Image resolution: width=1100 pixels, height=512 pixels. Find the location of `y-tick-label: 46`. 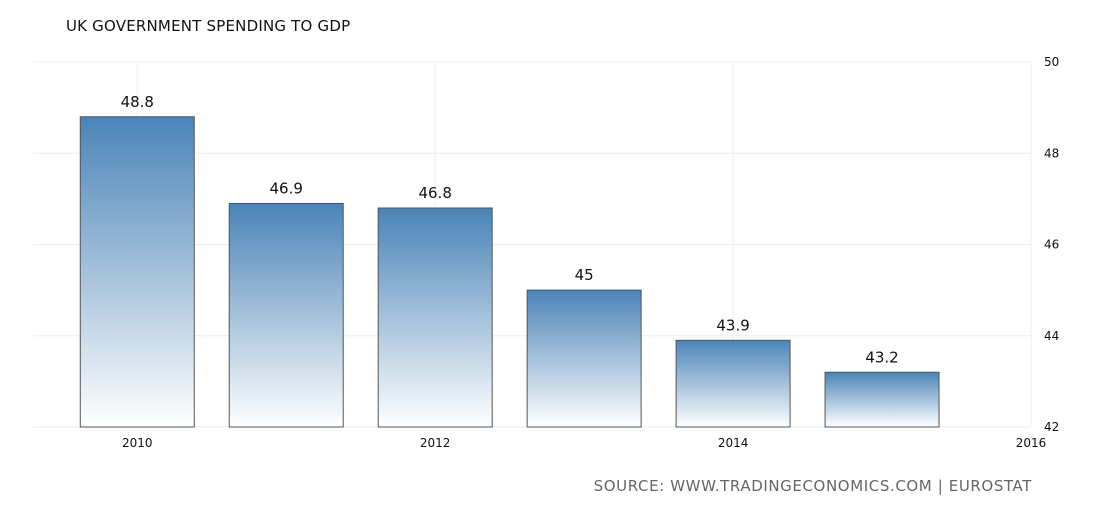

y-tick-label: 46 is located at coordinates (1051, 245).